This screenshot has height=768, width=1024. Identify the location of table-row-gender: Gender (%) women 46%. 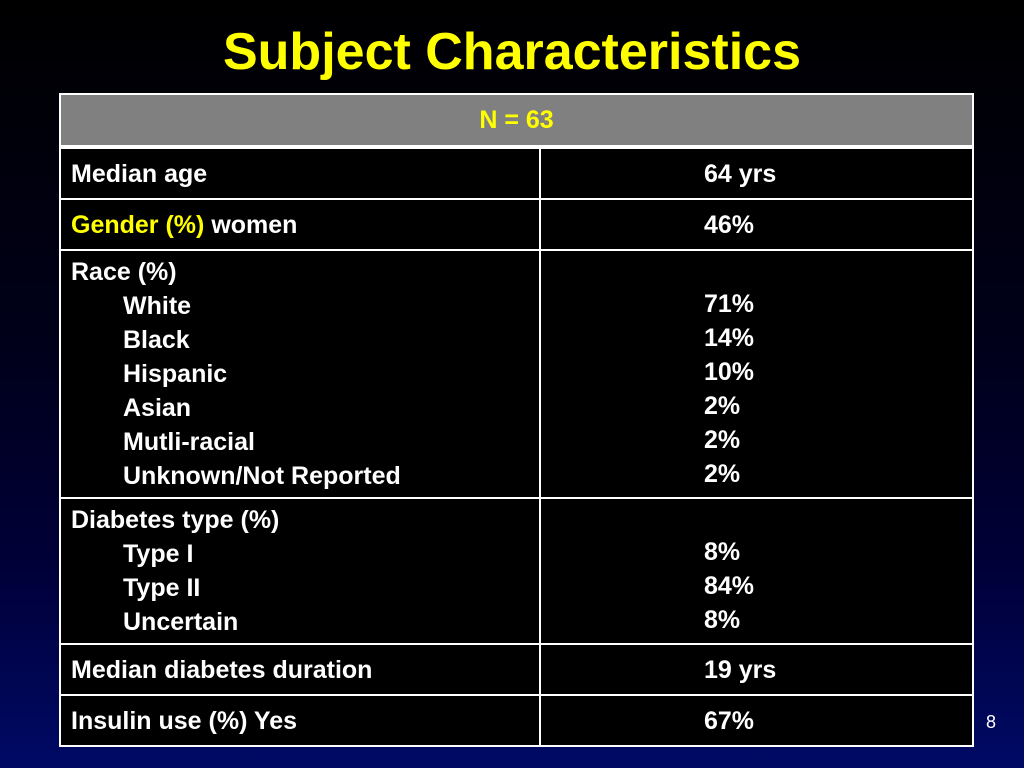
(516, 224).